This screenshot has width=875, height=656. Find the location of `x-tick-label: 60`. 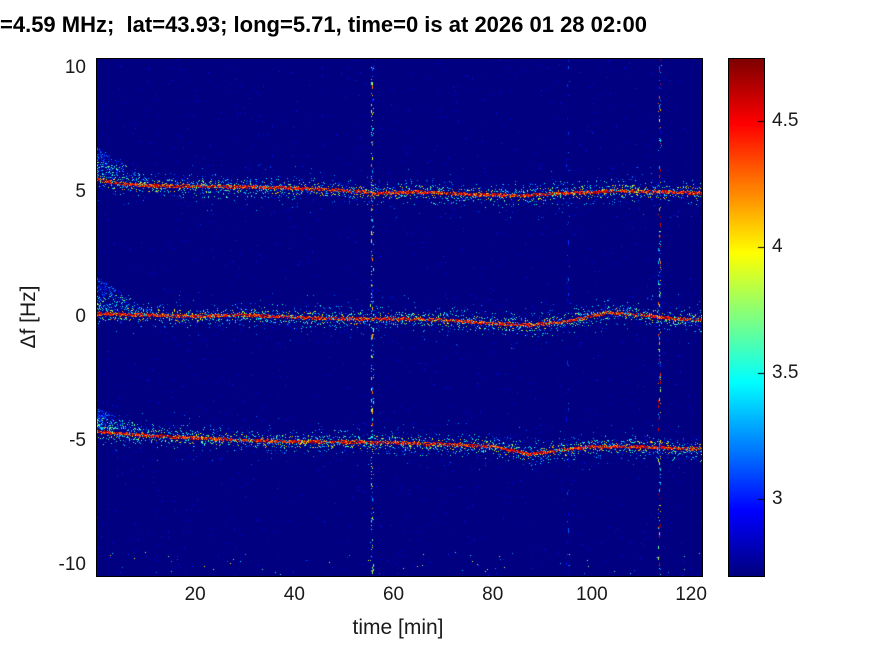

x-tick-label: 60 is located at coordinates (393, 594).